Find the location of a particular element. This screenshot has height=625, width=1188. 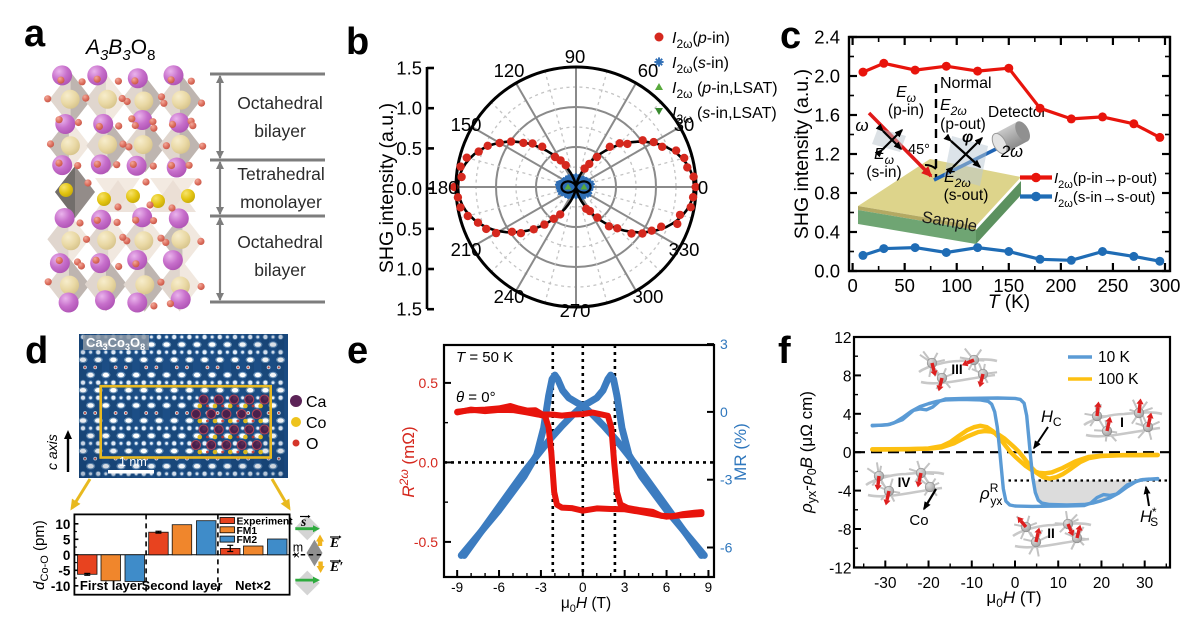

svg-text: (s-out) is located at coordinates (966, 195).